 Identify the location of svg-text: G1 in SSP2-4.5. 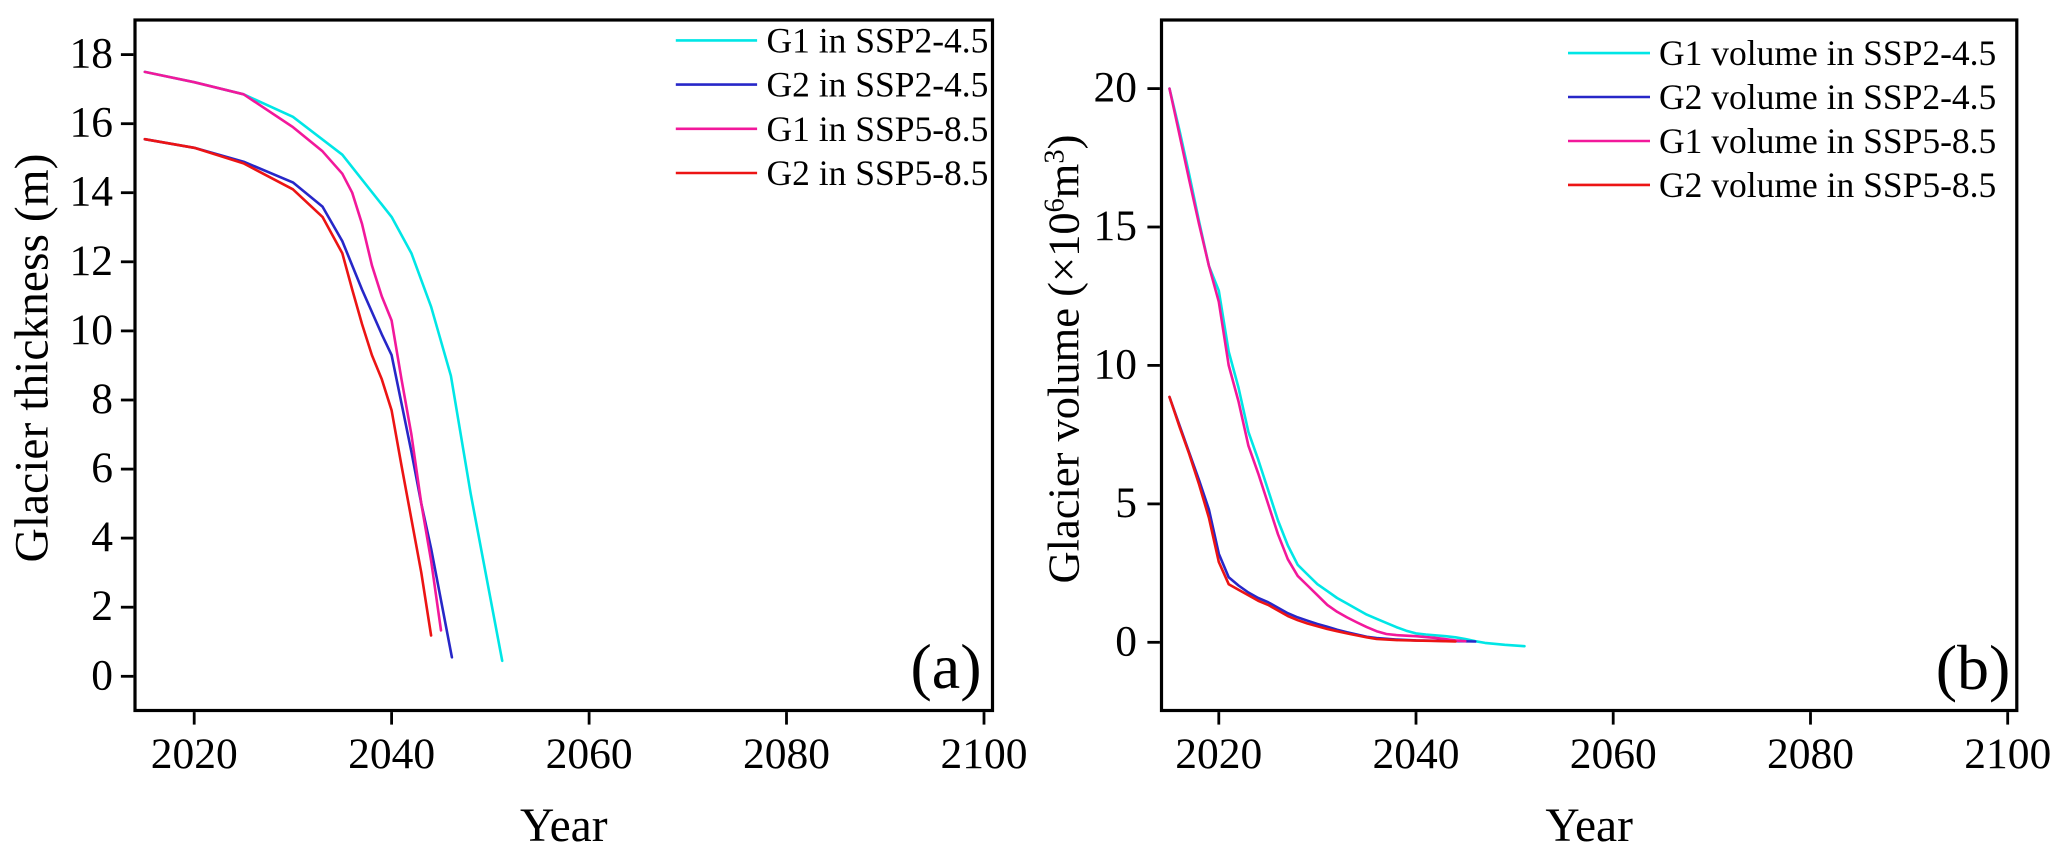
(878, 41).